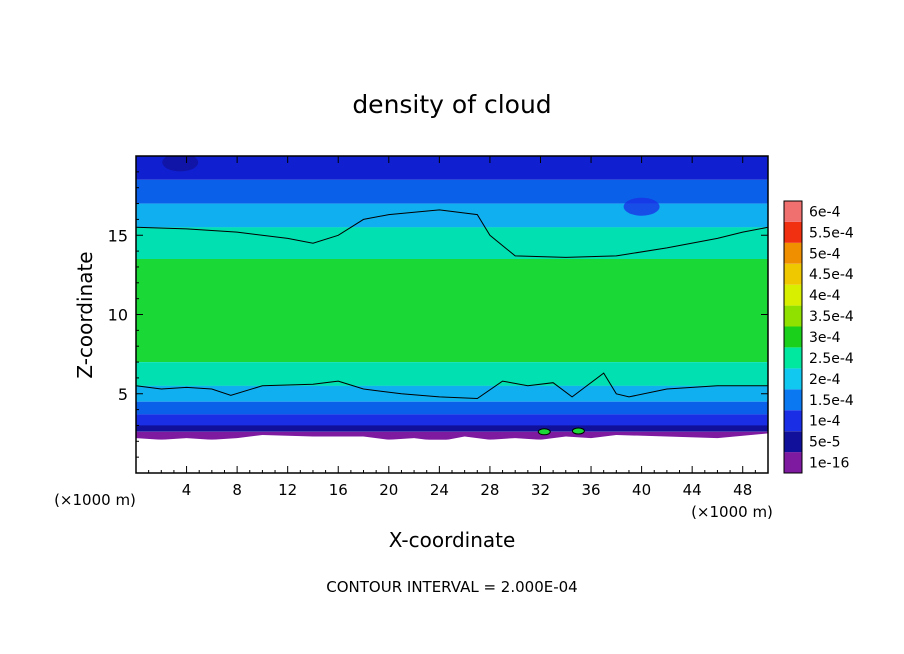 The image size is (904, 654). I want to click on x-axis-label: X-coordinate, so click(452, 540).